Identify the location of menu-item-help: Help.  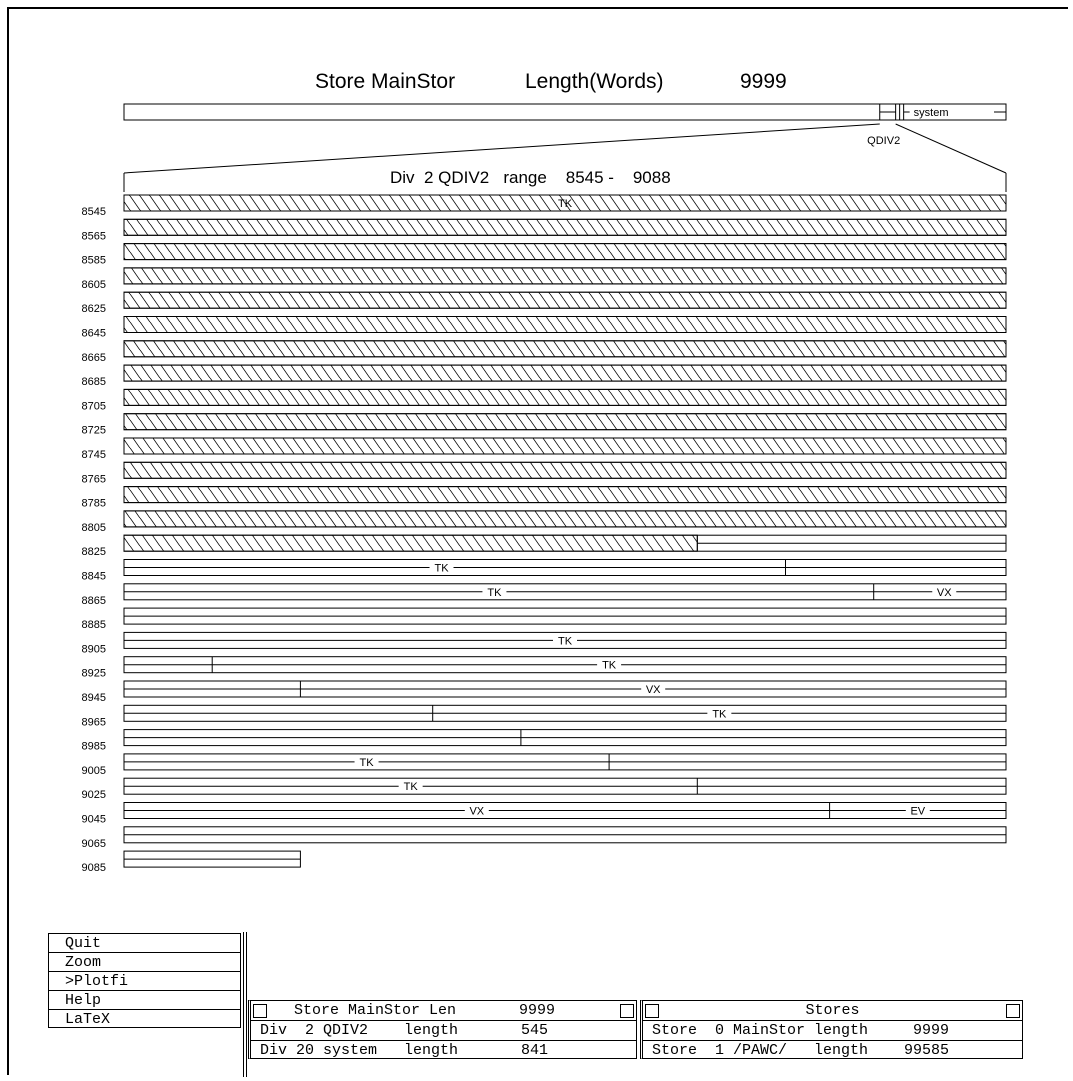
(144, 999).